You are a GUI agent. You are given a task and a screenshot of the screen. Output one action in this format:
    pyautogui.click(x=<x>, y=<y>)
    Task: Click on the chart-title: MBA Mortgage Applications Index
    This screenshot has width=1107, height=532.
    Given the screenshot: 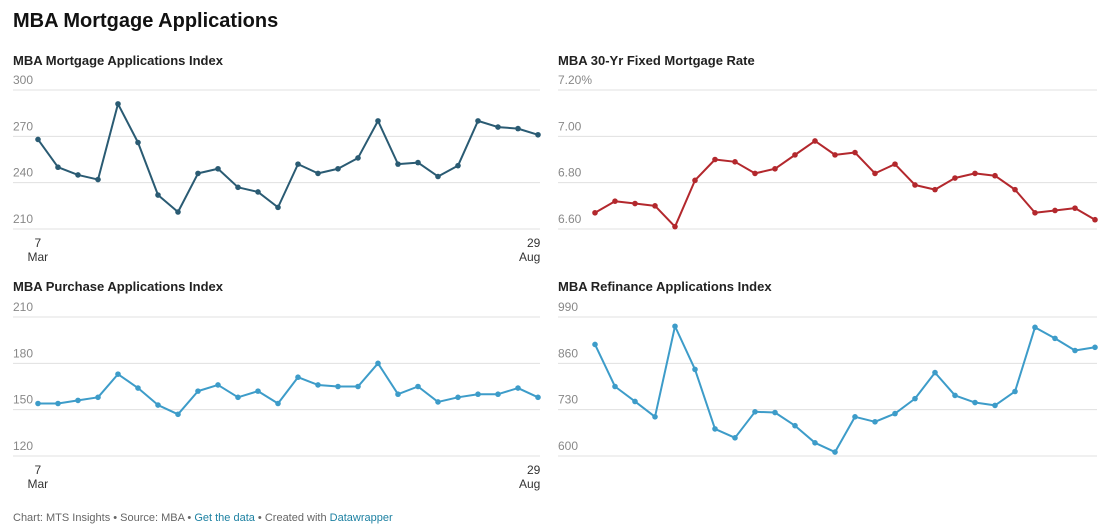 What is the action you would take?
    pyautogui.click(x=118, y=60)
    